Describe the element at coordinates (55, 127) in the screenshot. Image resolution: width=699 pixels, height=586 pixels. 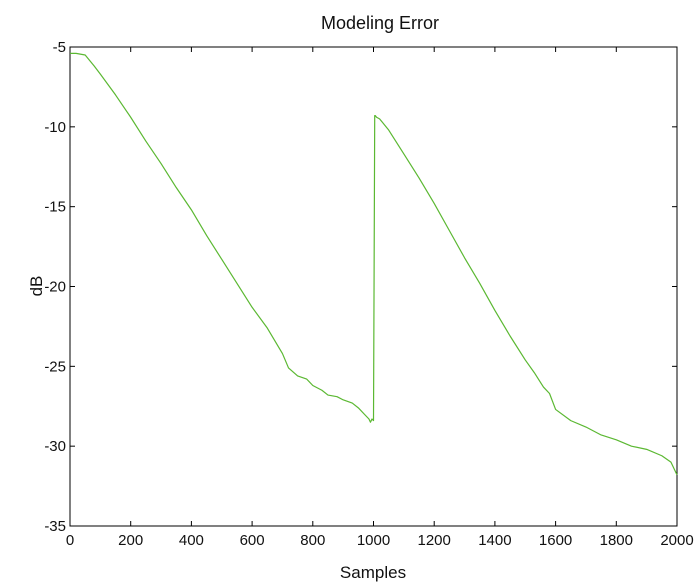
I see `y-tick-label: -10` at that location.